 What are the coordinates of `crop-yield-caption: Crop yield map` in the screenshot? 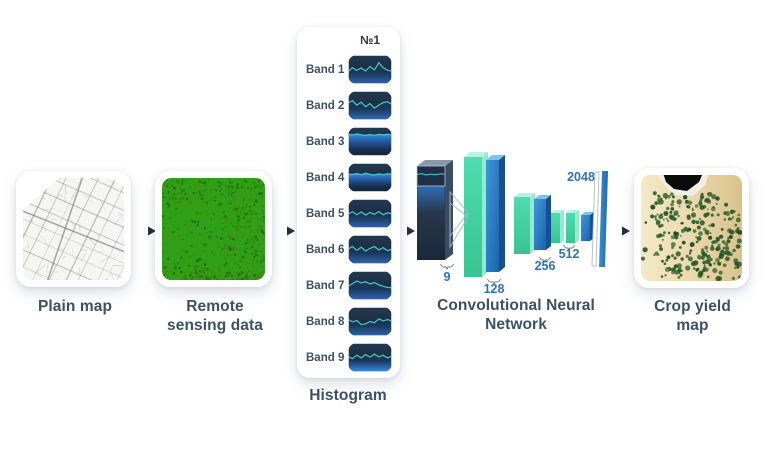 It's located at (692, 316).